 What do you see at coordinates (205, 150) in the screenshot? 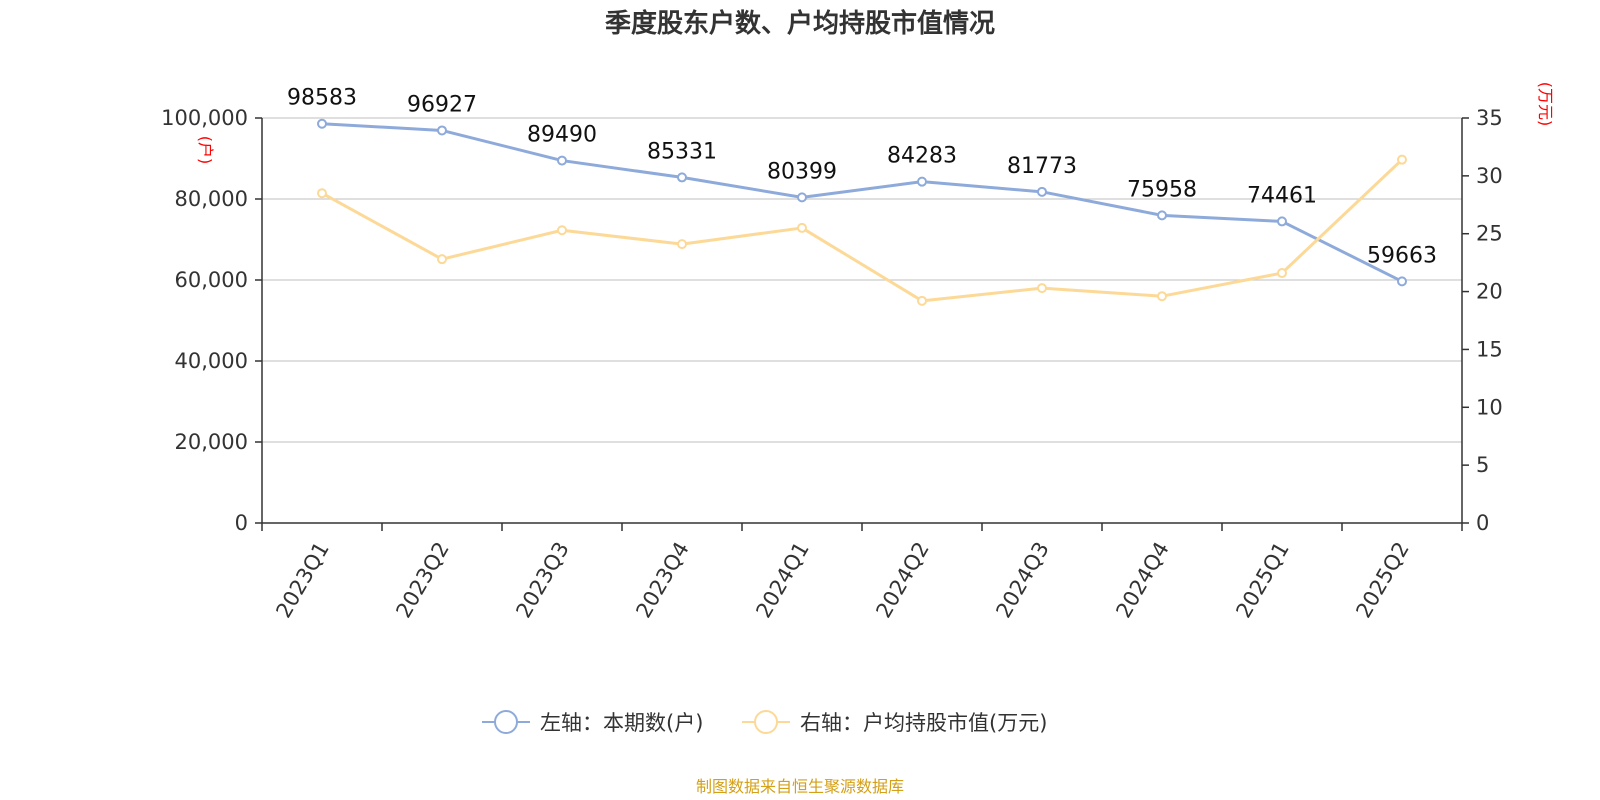
I see `left-axis-unit: (户)` at bounding box center [205, 150].